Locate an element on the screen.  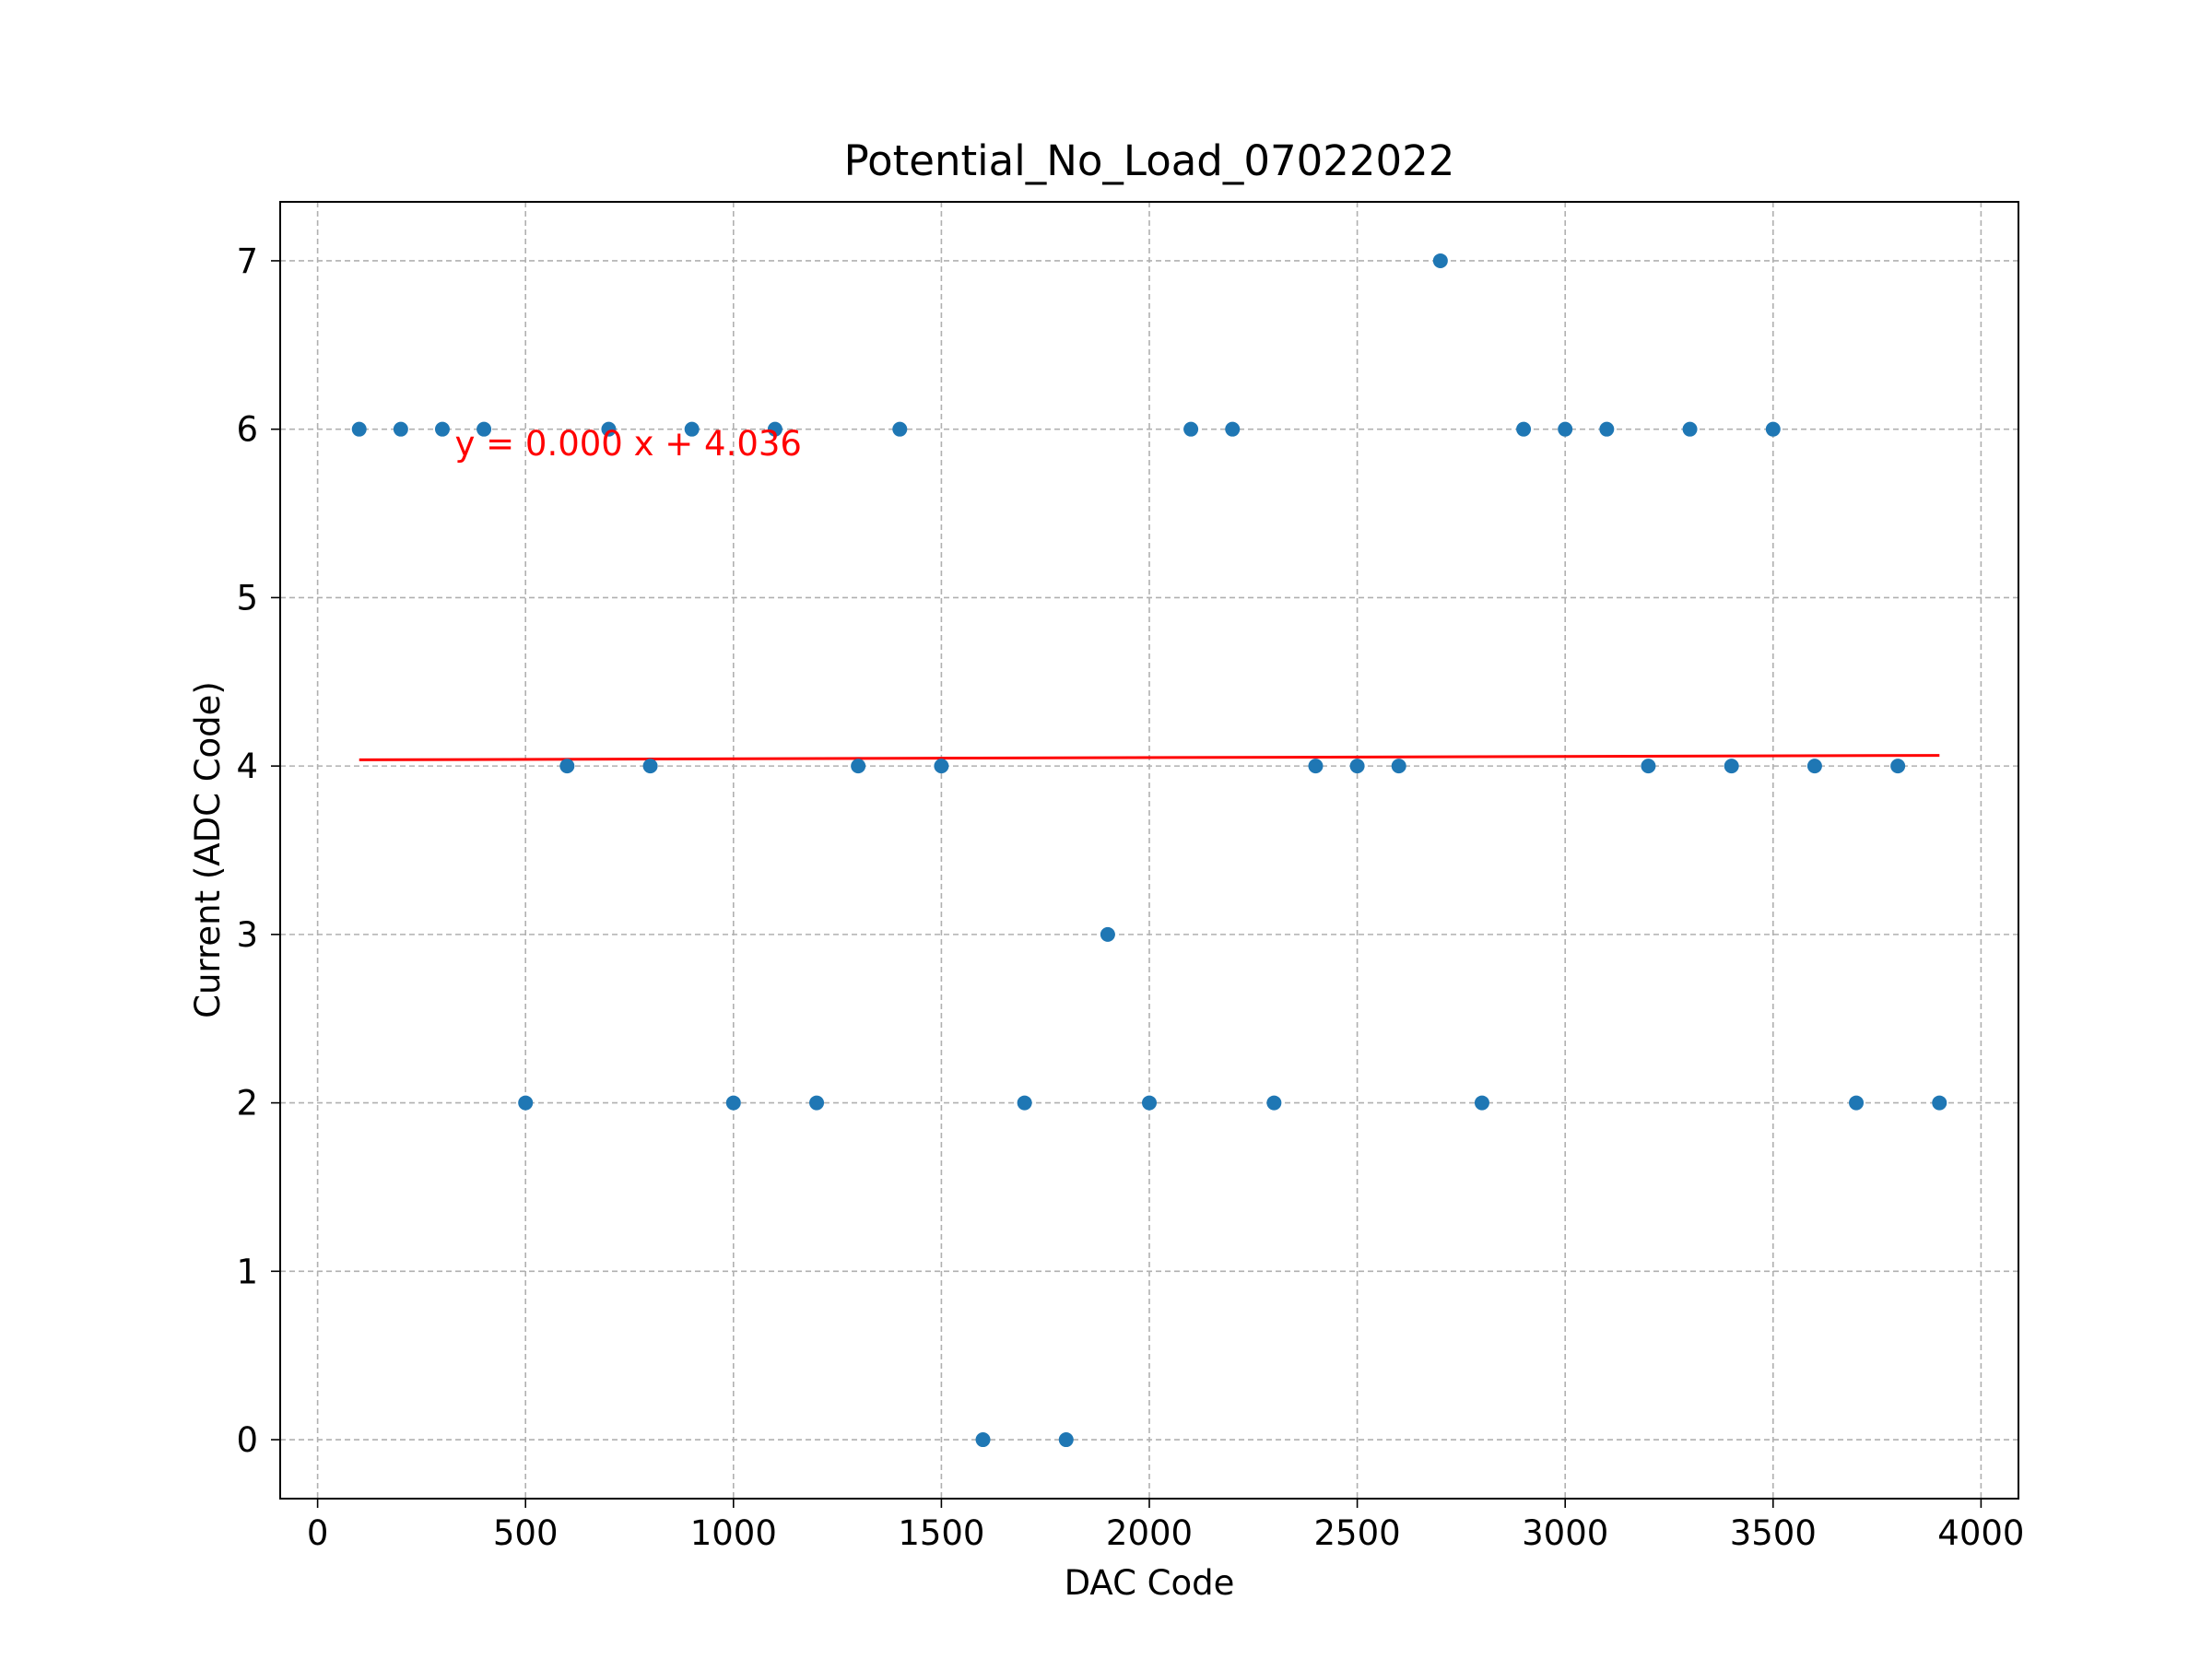
y-tick-label: 1 is located at coordinates (247, 1271).